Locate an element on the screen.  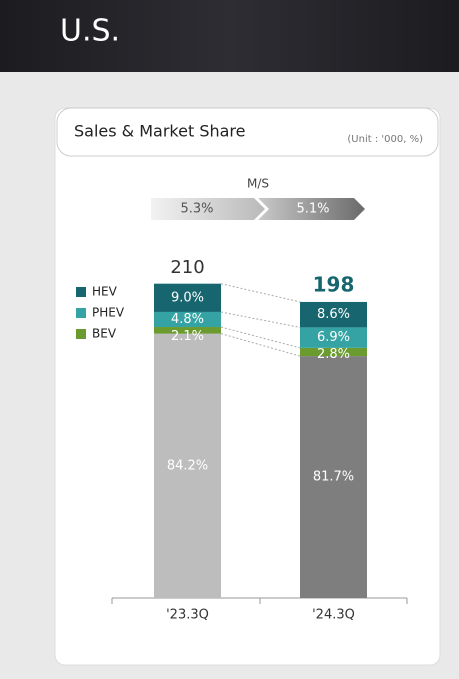
data-label: 9.0% is located at coordinates (187, 297).